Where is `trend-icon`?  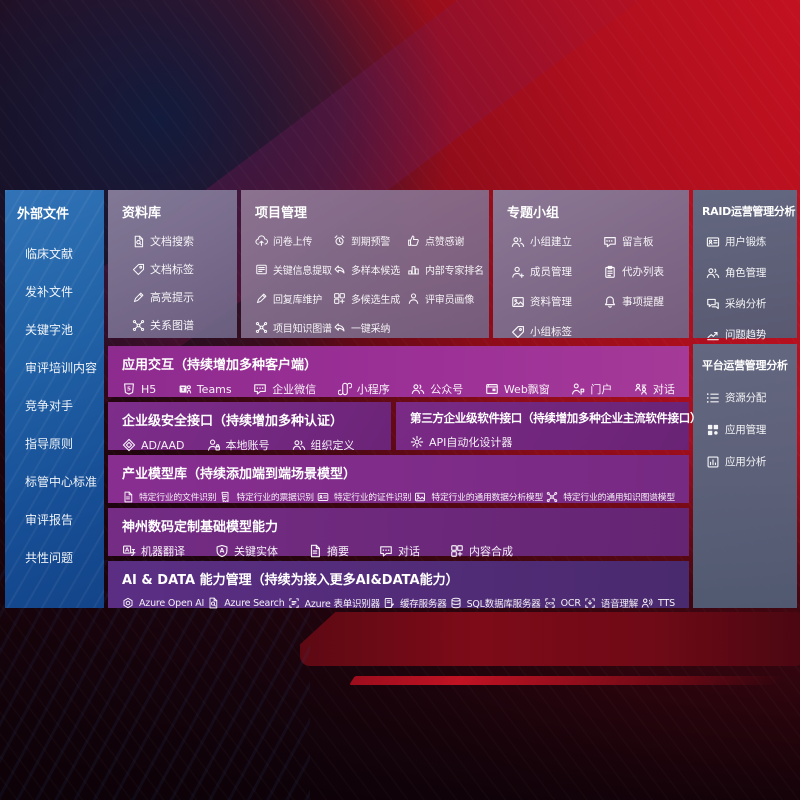 trend-icon is located at coordinates (713, 335).